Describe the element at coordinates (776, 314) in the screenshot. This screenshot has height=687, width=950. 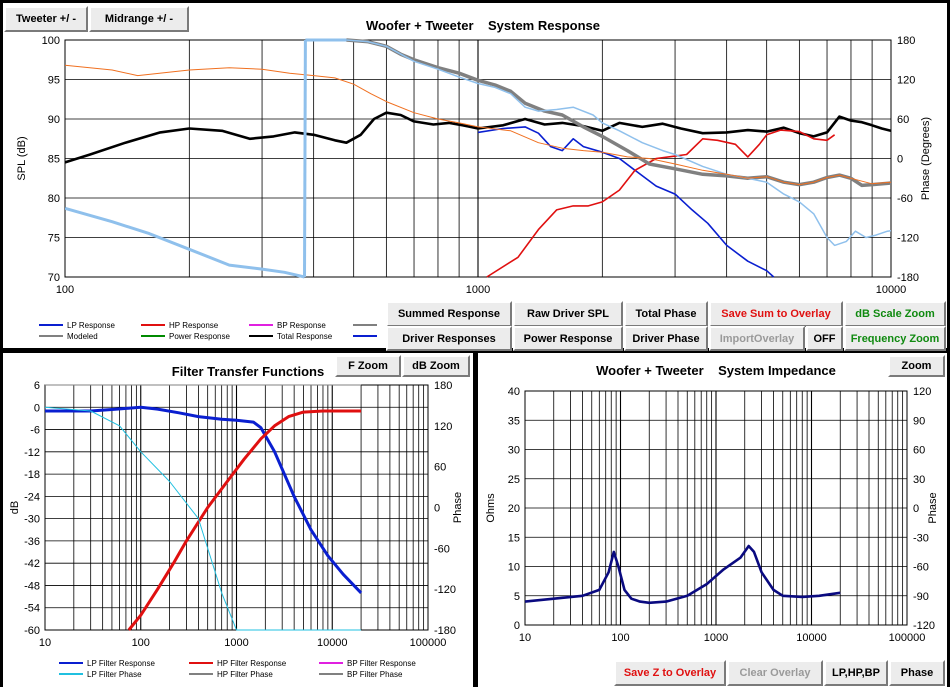
I see `save-sum-overlay-button: Save Sum to Overlay` at that location.